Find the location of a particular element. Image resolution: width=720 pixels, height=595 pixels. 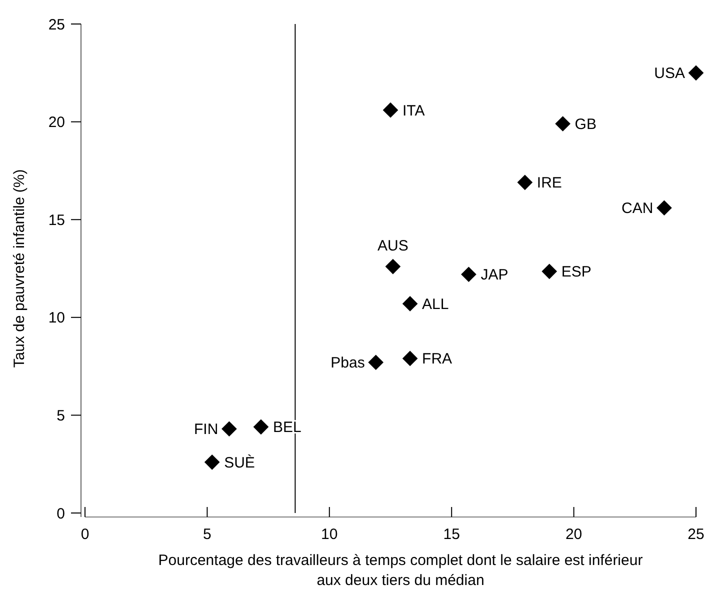

x-tick-label: 10 is located at coordinates (329, 534).